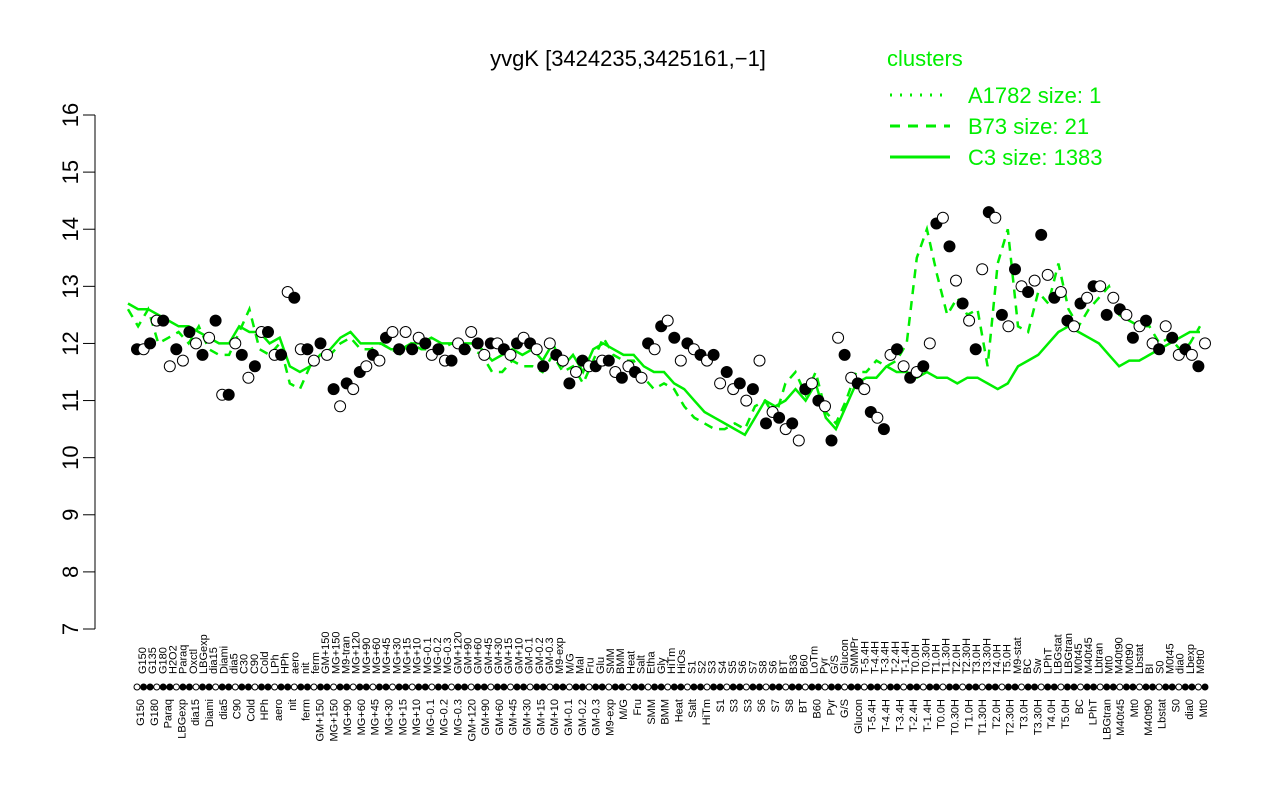 The image size is (1280, 800). I want to click on x-label-top: HiOs, so click(682, 661).